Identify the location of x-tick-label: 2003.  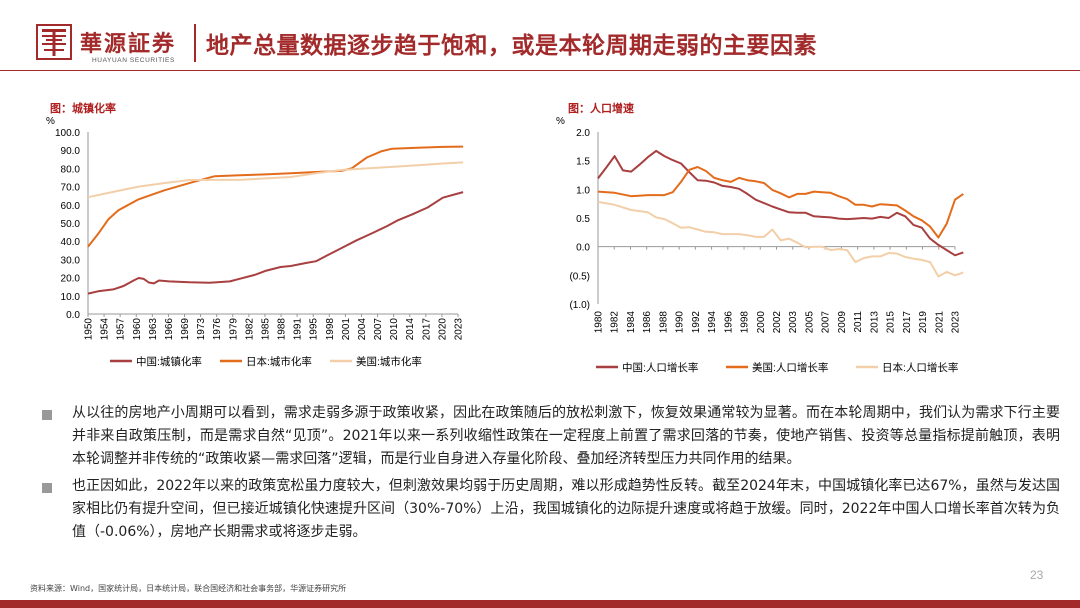
(793, 322).